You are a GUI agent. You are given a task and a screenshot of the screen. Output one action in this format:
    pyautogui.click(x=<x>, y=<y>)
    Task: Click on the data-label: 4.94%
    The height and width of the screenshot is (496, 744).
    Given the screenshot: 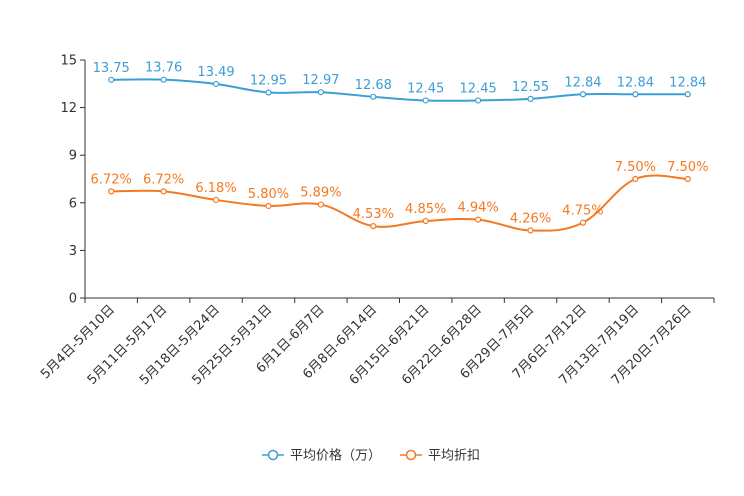 What is the action you would take?
    pyautogui.click(x=477, y=208)
    